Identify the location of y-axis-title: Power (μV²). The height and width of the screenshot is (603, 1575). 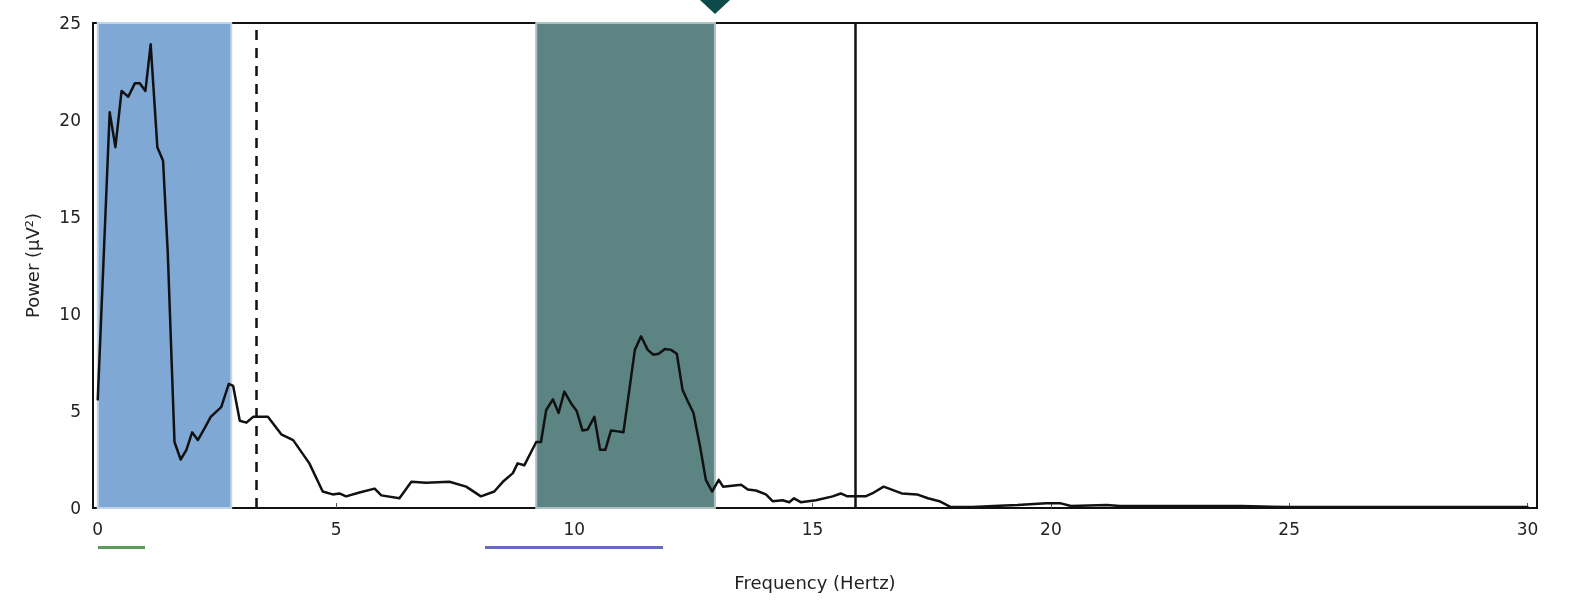
(32, 265).